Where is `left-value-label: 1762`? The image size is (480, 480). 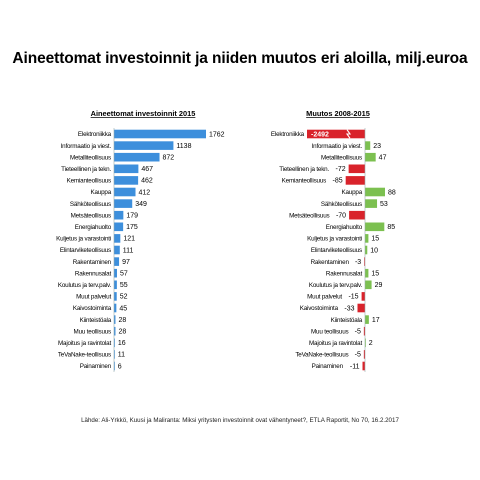
left-value-label: 1762 is located at coordinates (217, 134).